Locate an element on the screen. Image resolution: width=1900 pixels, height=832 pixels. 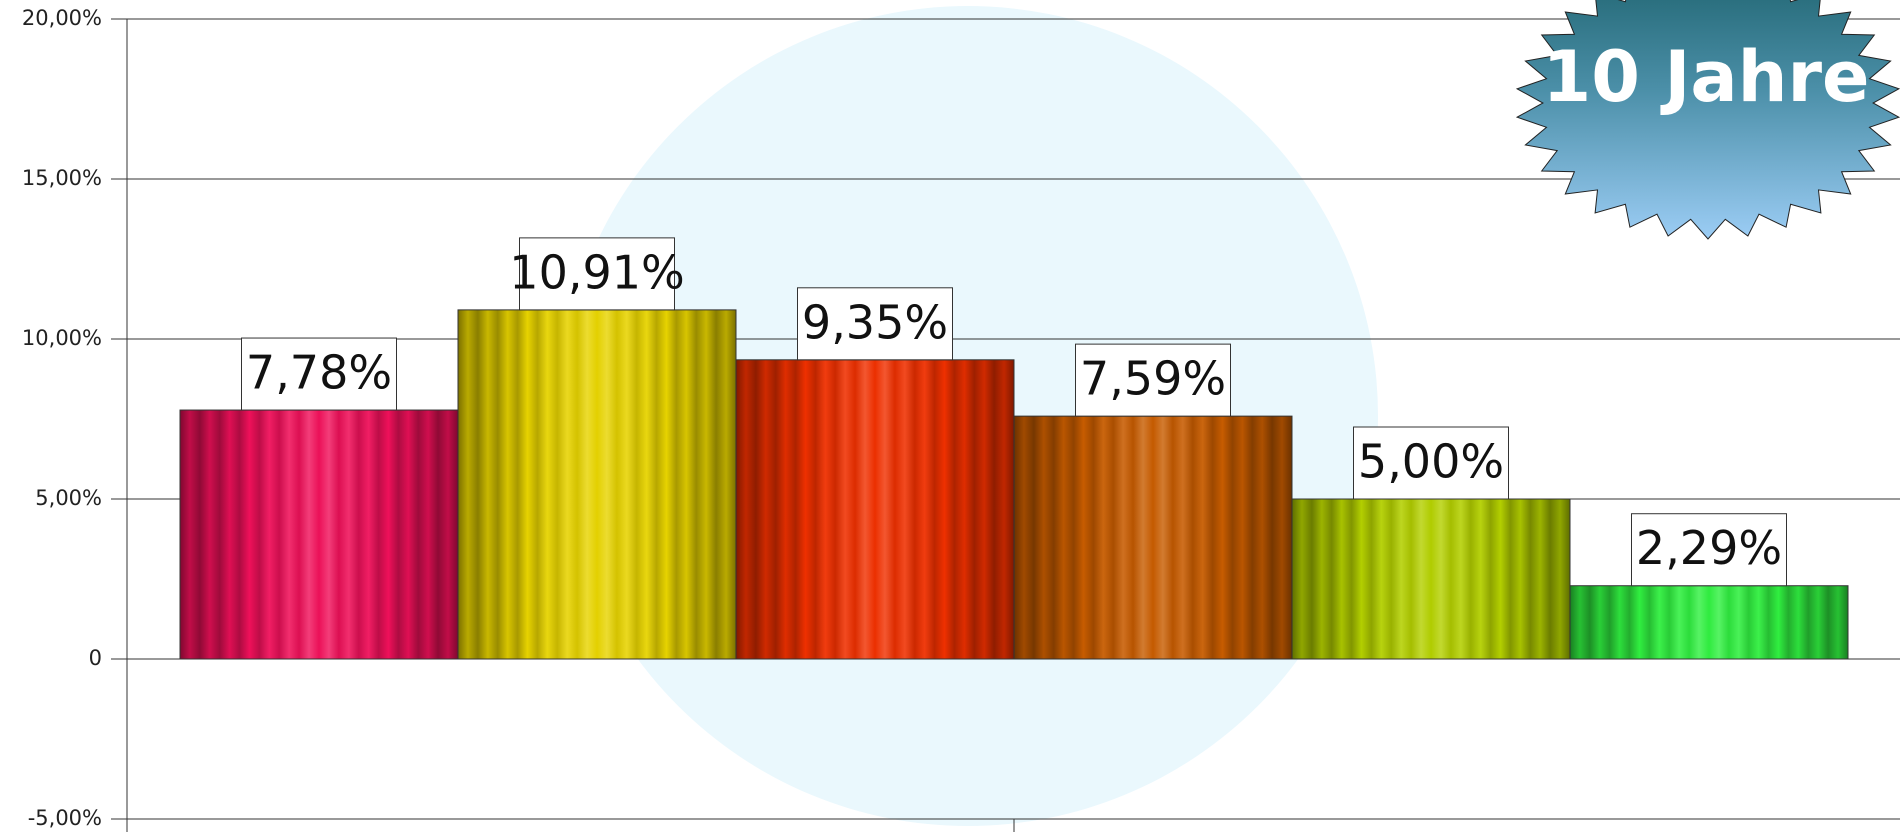
y-tick-label: 5,00% is located at coordinates (68, 498).